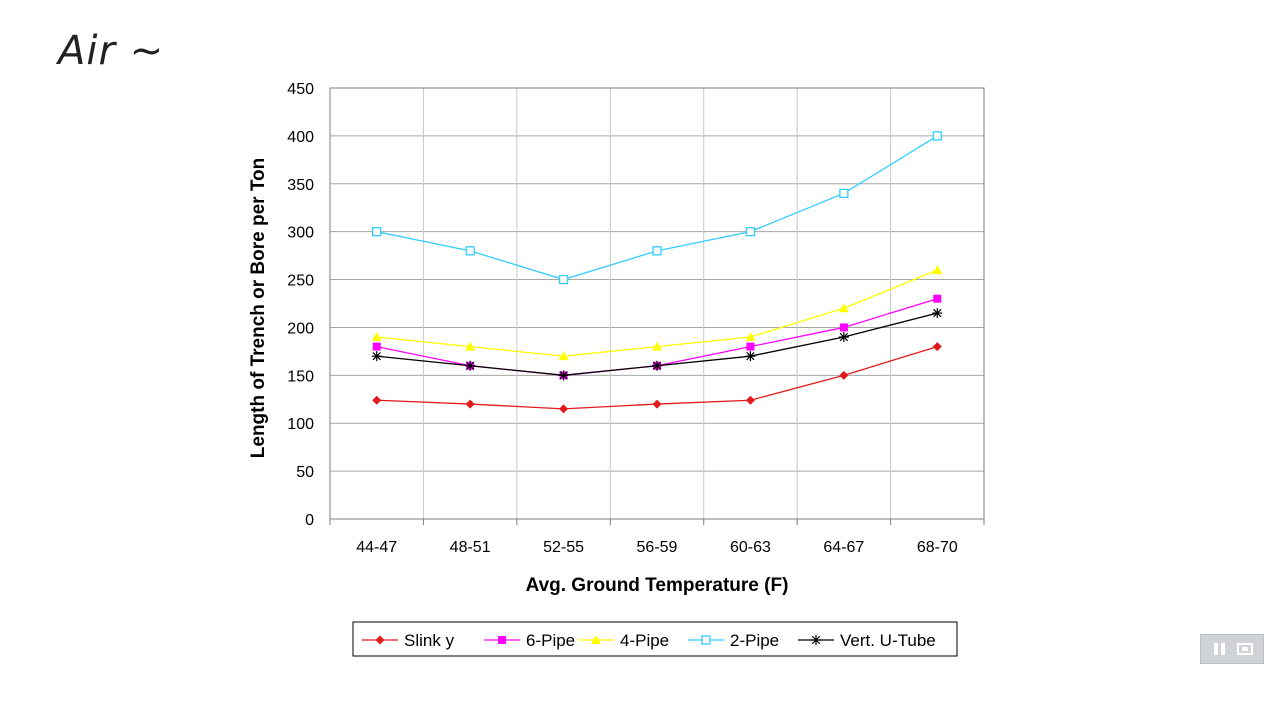  I want to click on legend-box, so click(655, 639).